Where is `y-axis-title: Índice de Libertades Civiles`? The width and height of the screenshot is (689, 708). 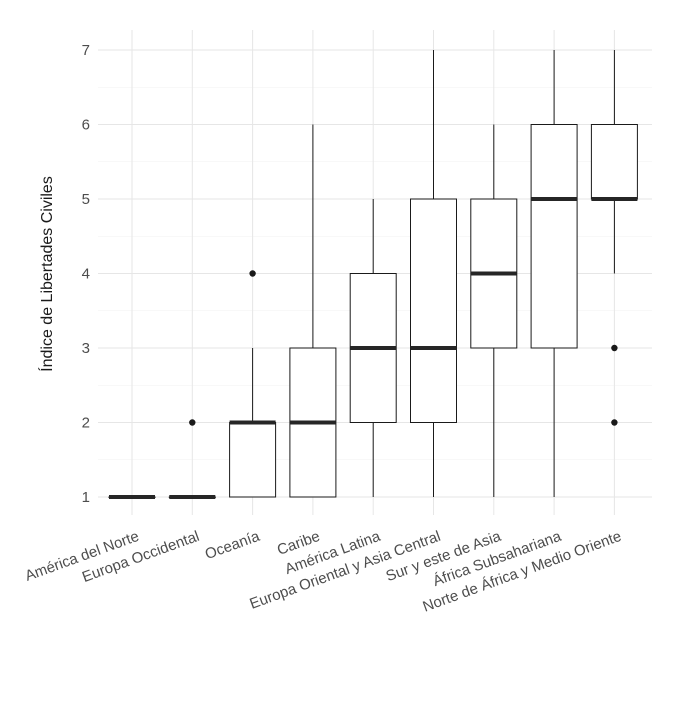 y-axis-title: Índice de Libertades Civiles is located at coordinates (46, 274).